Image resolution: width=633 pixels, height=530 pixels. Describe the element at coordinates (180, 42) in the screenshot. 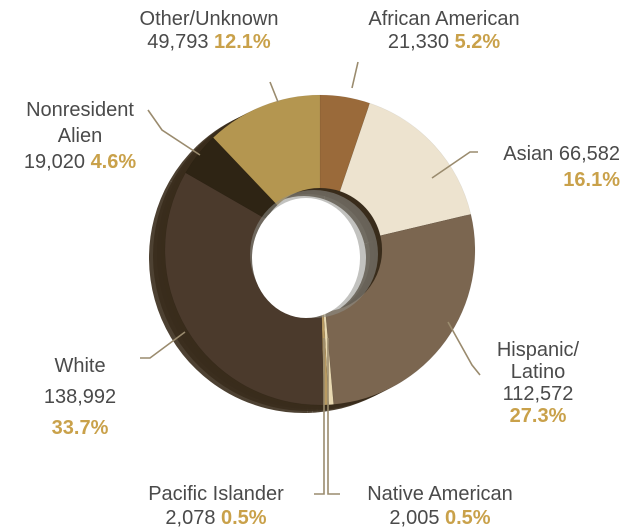

I see `label-text: 49,793` at that location.